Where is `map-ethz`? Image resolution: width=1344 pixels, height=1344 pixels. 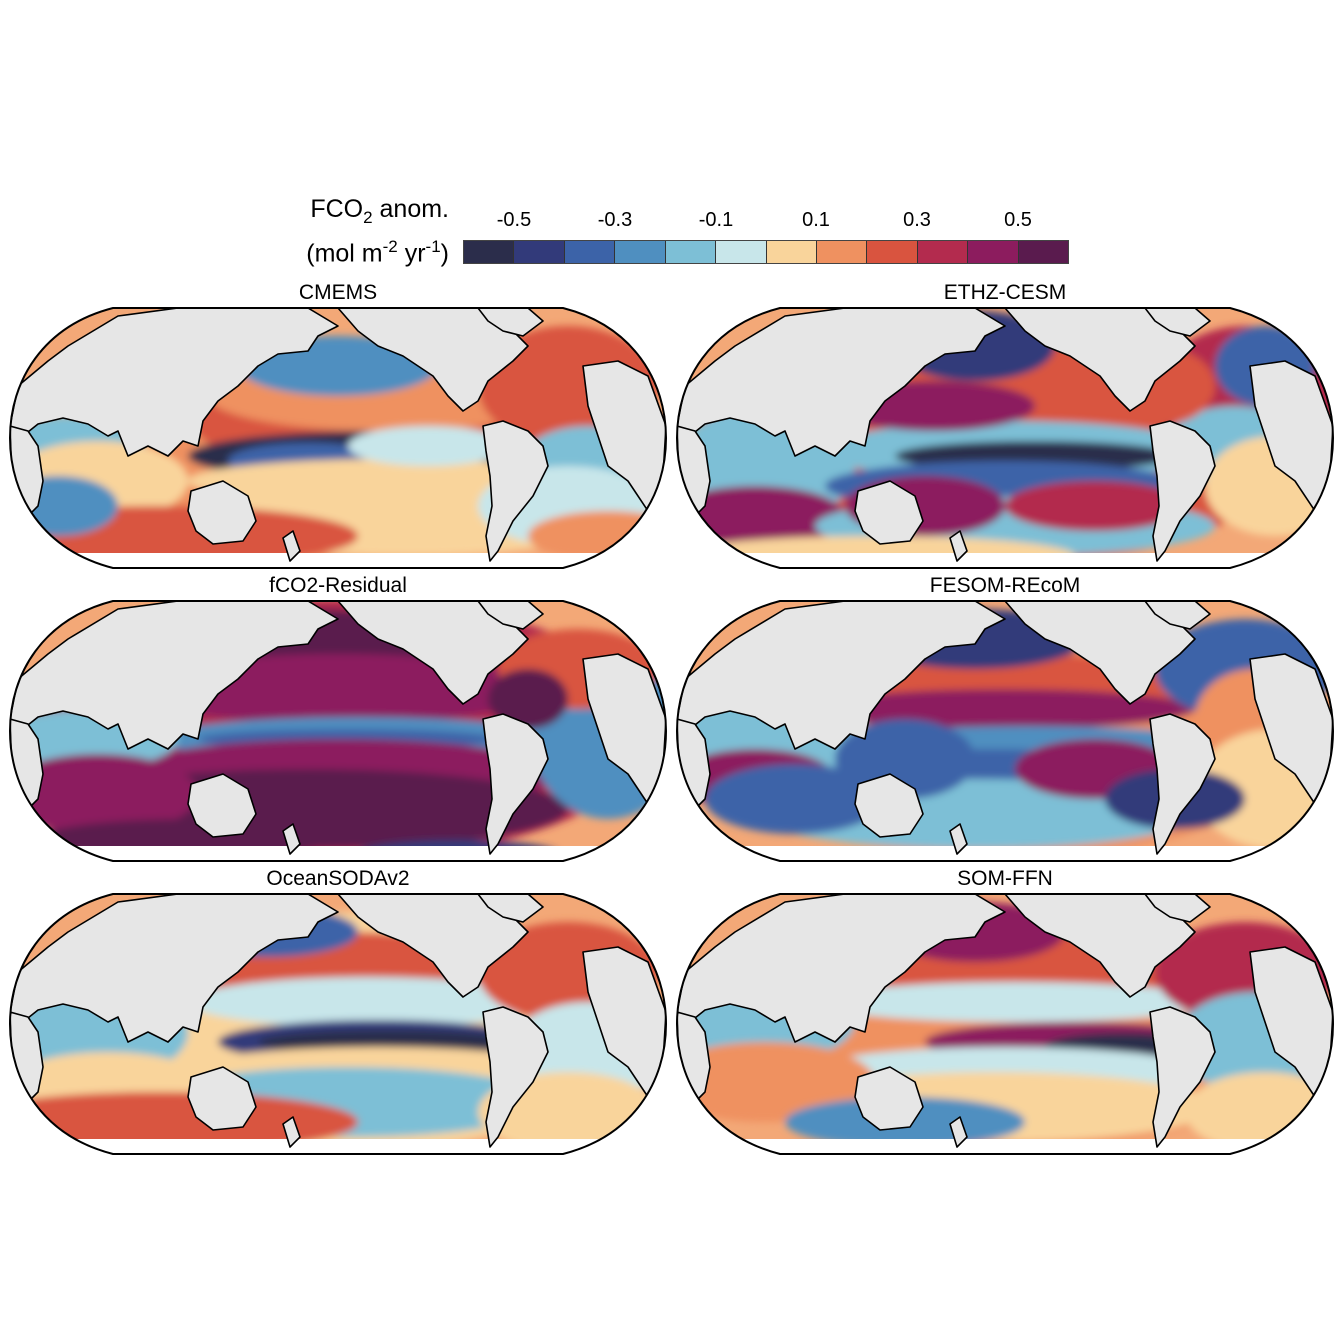
map-ethz is located at coordinates (1005, 438).